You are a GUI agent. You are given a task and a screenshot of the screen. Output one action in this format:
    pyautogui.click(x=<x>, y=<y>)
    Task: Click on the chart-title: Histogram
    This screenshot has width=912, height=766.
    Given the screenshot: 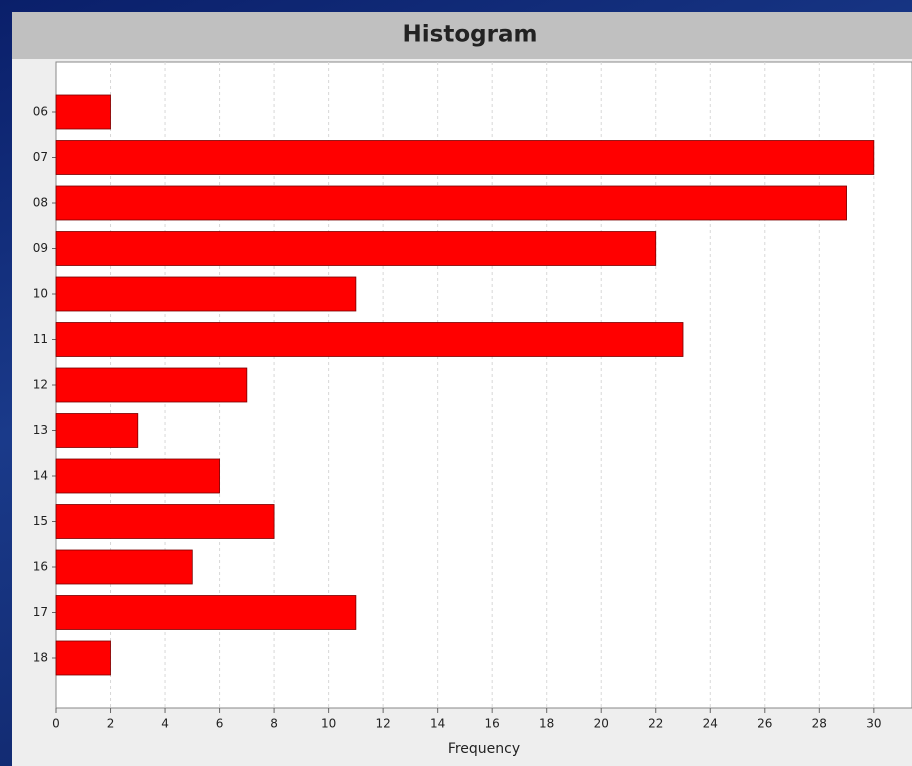 What is the action you would take?
    pyautogui.click(x=470, y=35)
    